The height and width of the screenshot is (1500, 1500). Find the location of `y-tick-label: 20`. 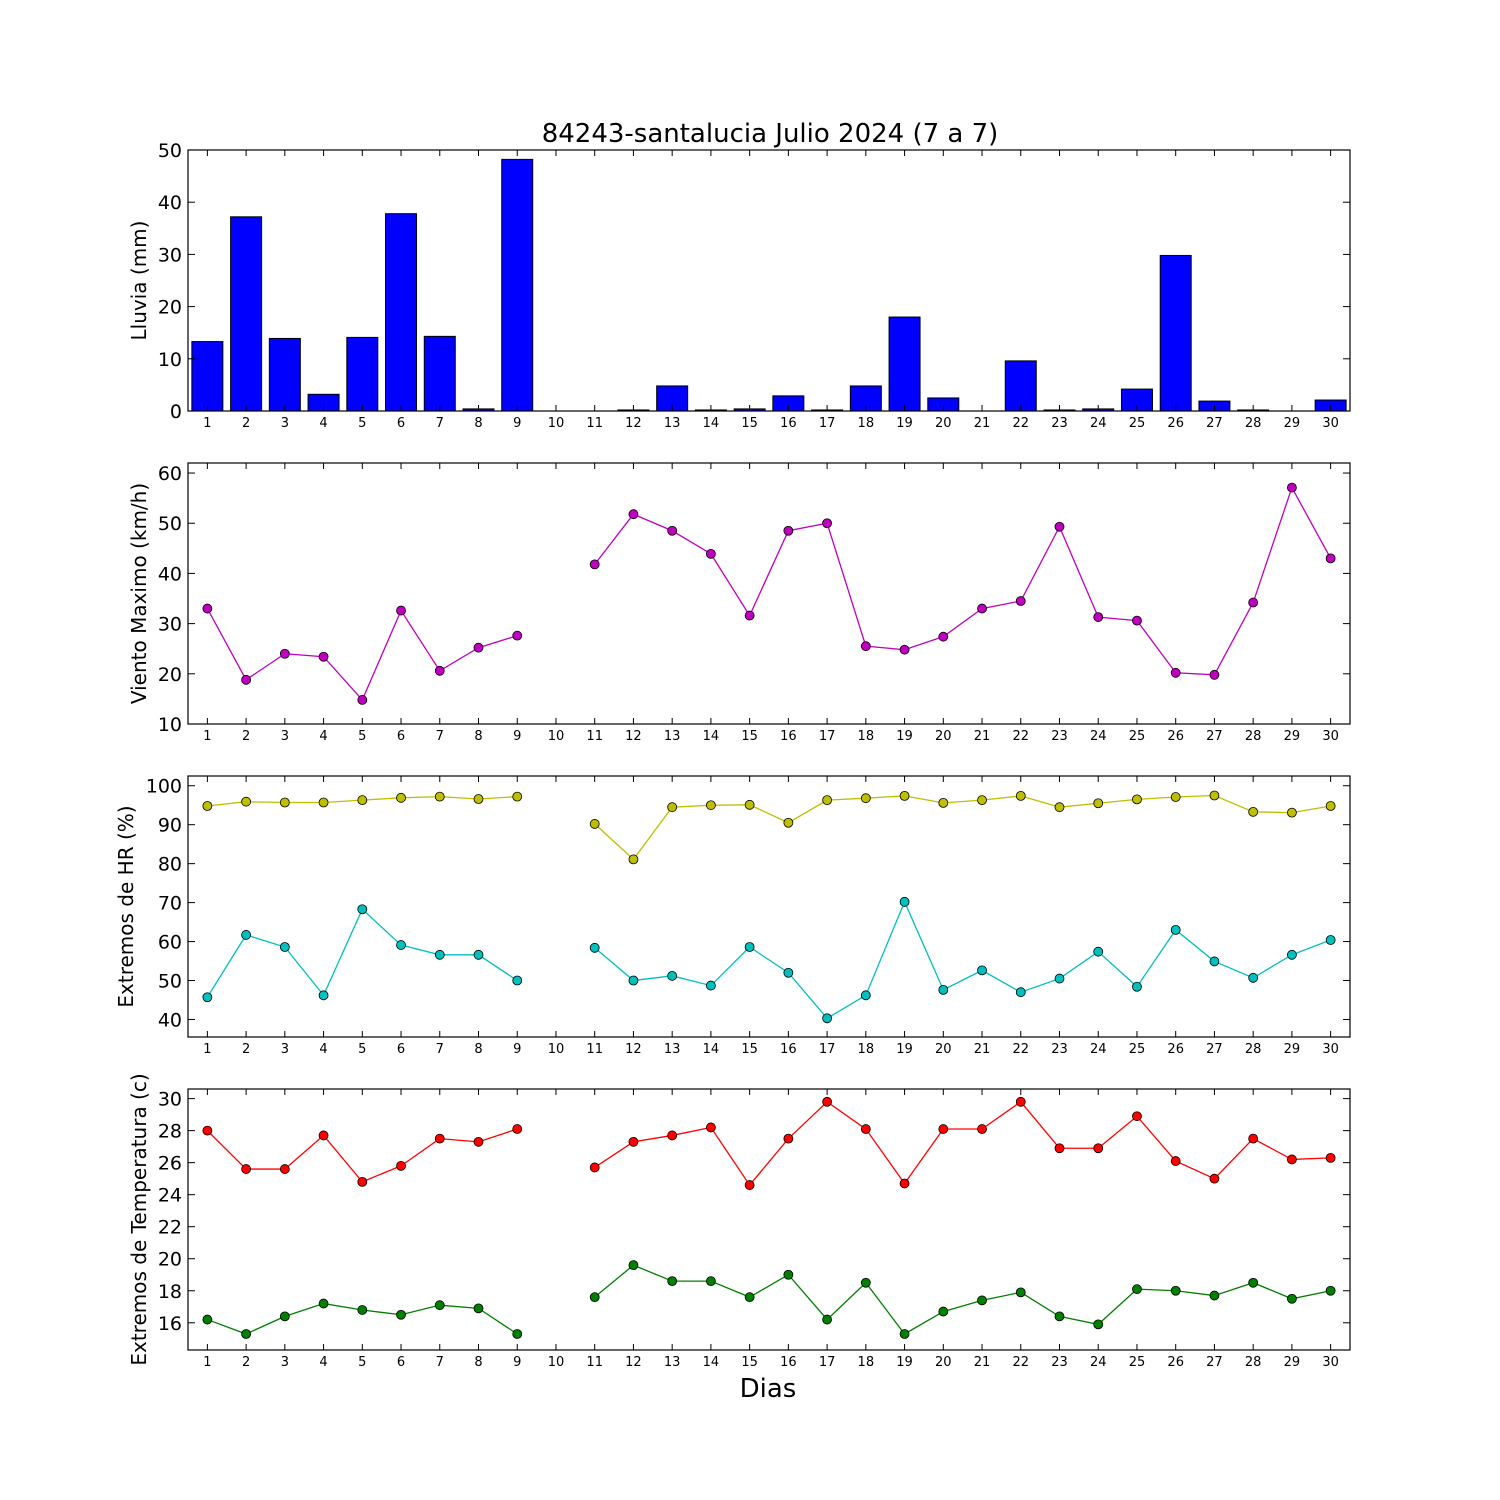

y-tick-label: 20 is located at coordinates (170, 1260).